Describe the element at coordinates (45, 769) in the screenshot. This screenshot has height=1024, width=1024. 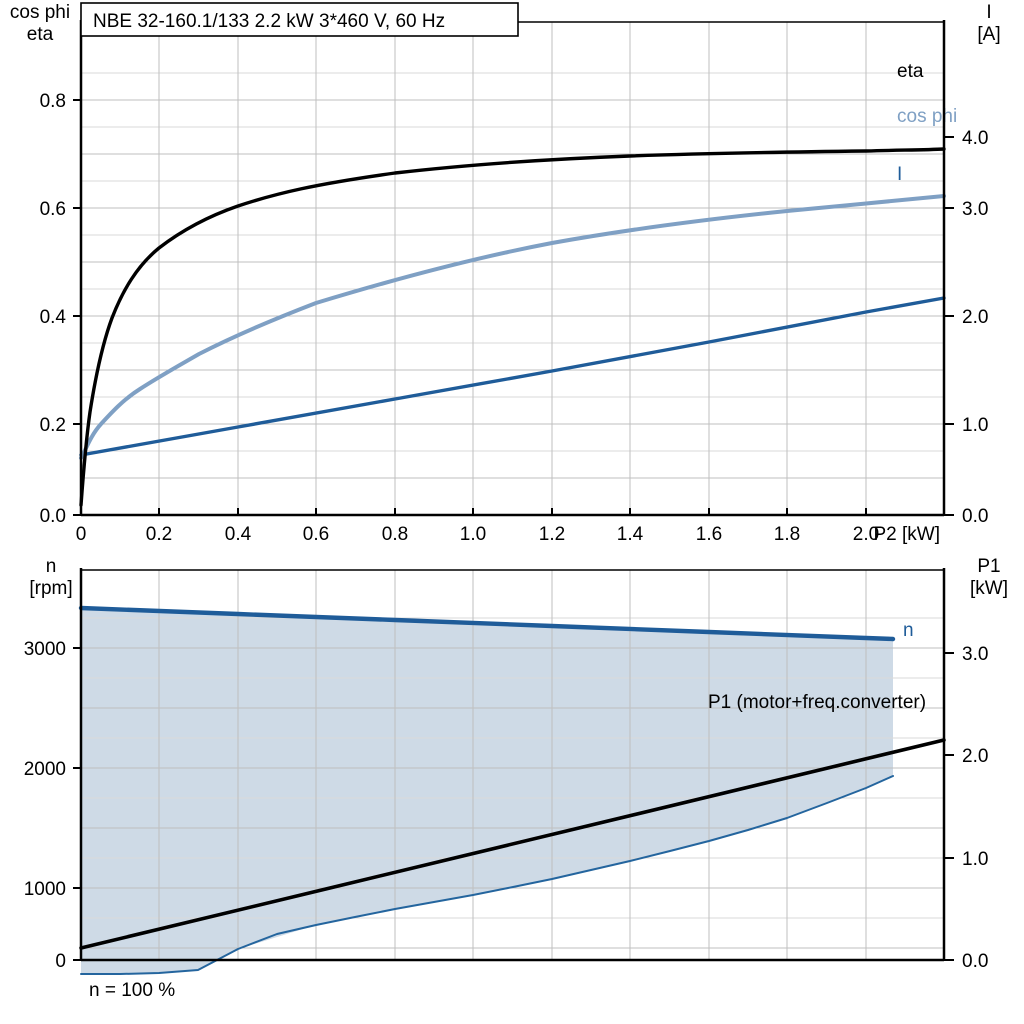
I see `bottom-left-tick-2: 2000` at that location.